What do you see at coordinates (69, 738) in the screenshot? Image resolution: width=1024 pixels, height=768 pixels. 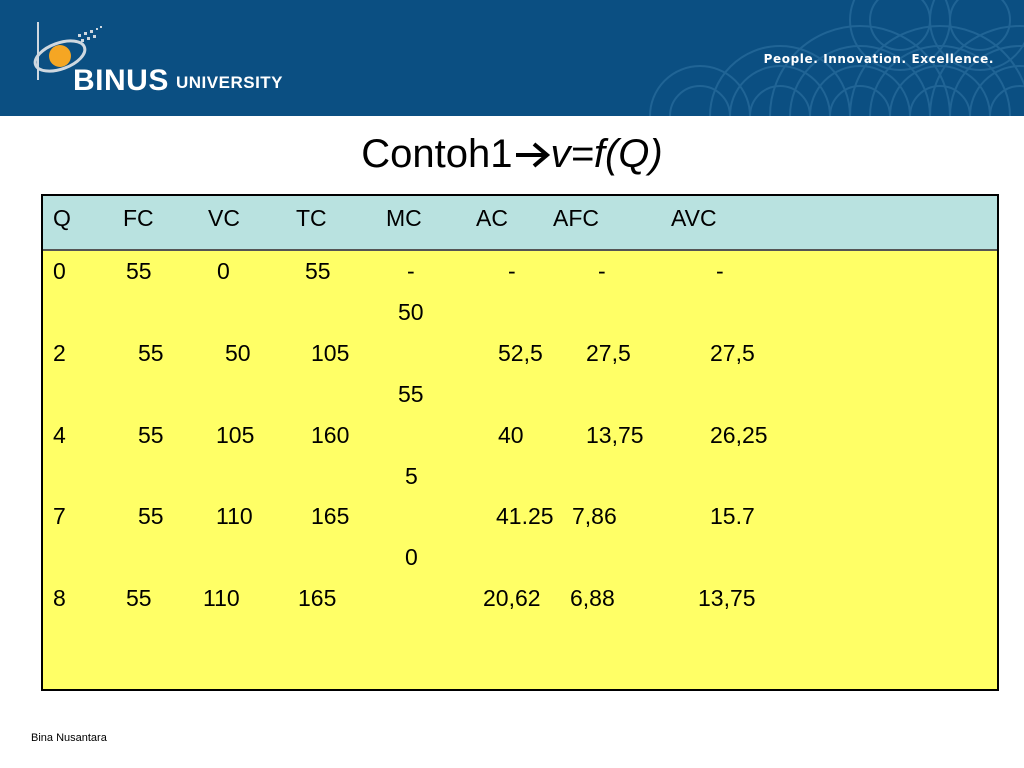 I see `footer-text: Bina Nusantara` at bounding box center [69, 738].